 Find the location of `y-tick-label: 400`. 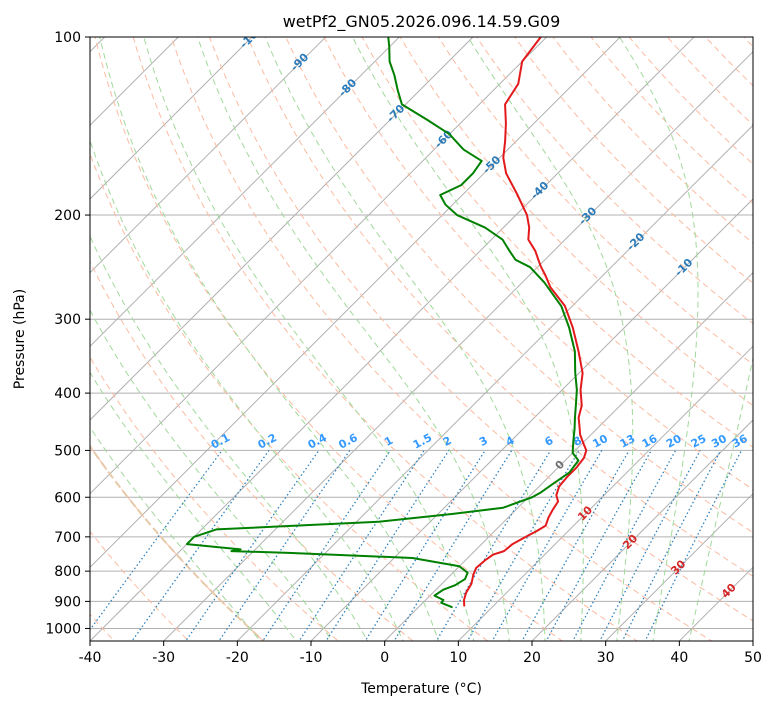

y-tick-label: 400 is located at coordinates (67, 394).